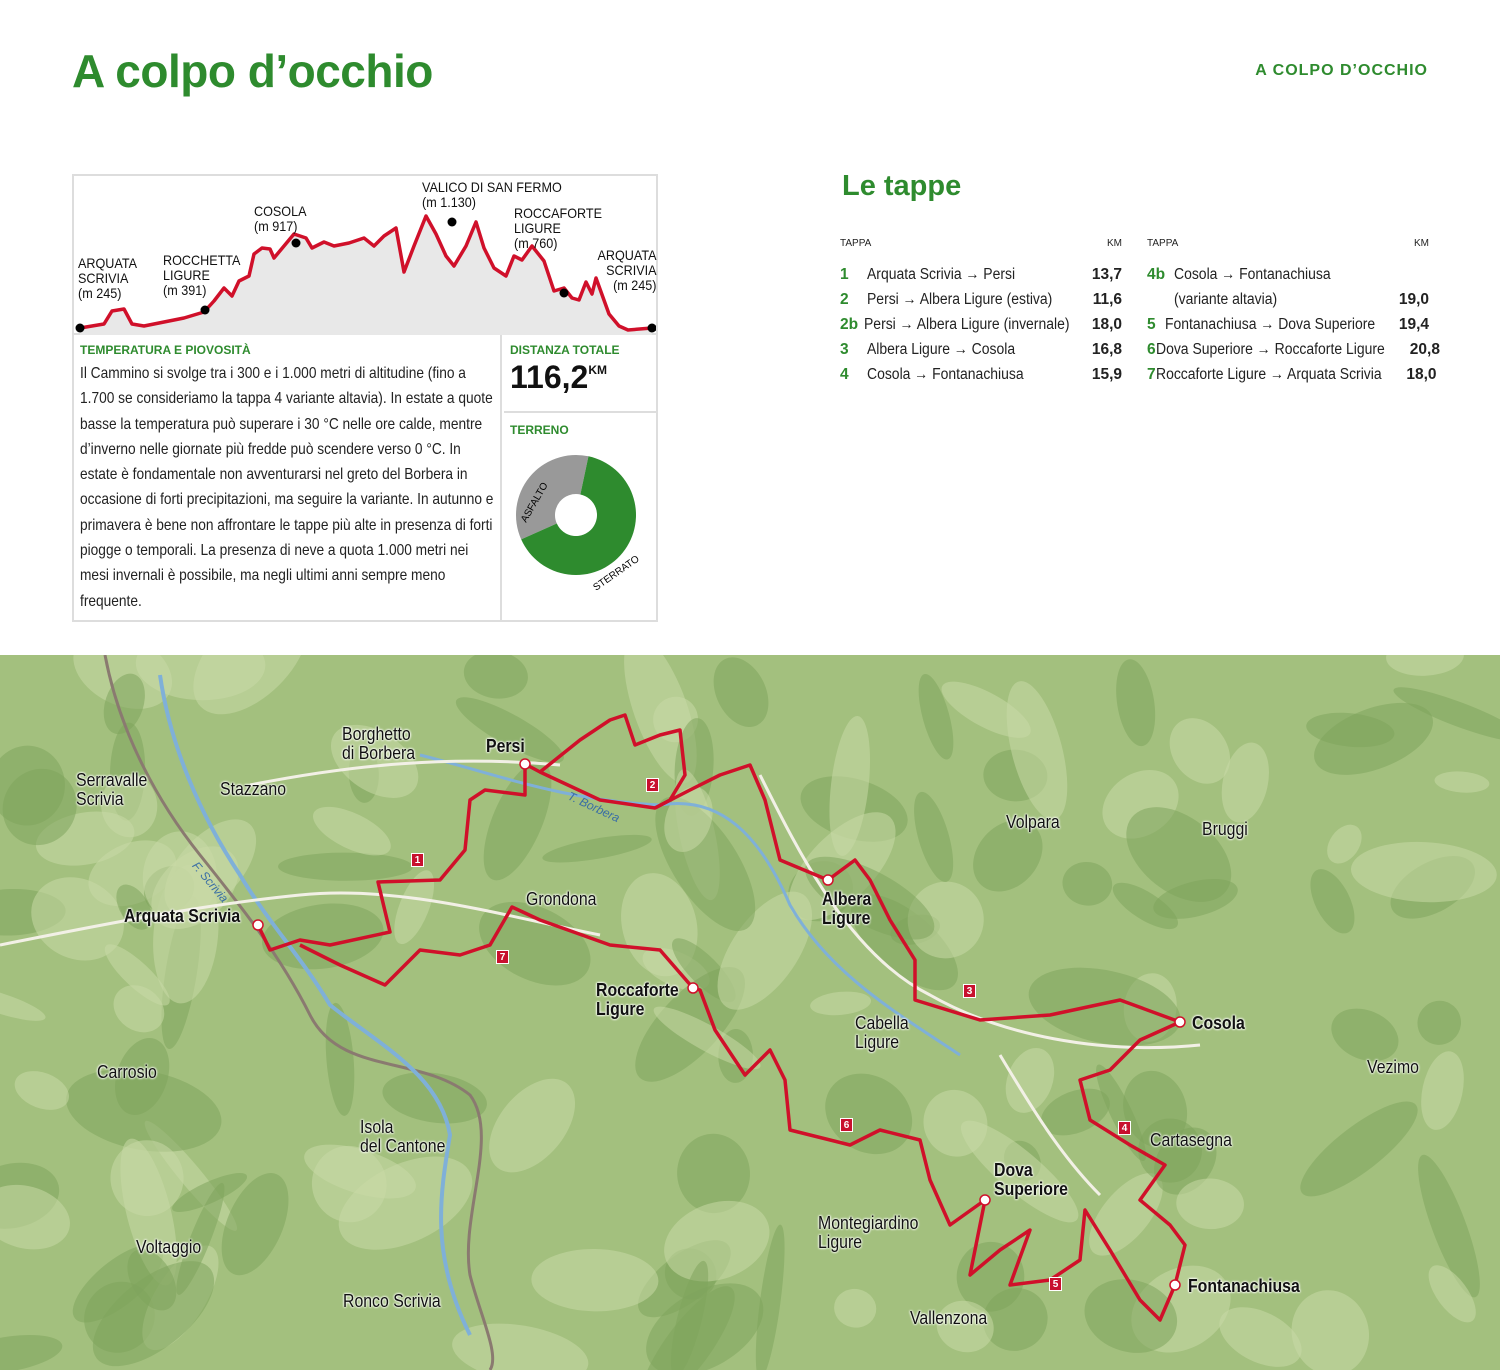 The height and width of the screenshot is (1370, 1500). What do you see at coordinates (941, 350) in the screenshot?
I see `stage-route: Albera Ligure → Cosola` at bounding box center [941, 350].